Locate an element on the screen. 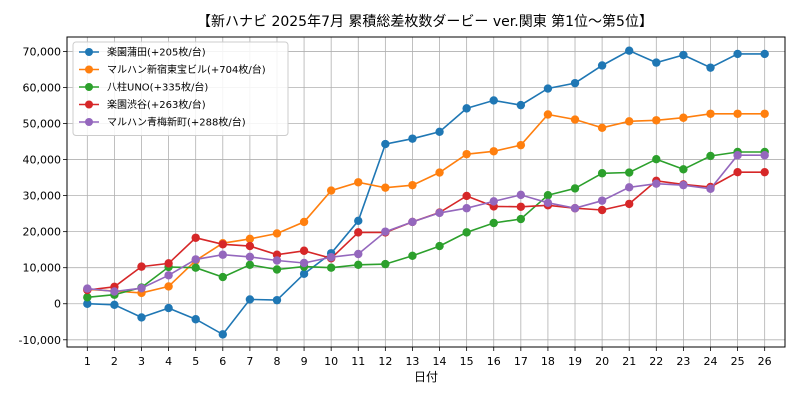  x-tick-label: 12 is located at coordinates (385, 361).